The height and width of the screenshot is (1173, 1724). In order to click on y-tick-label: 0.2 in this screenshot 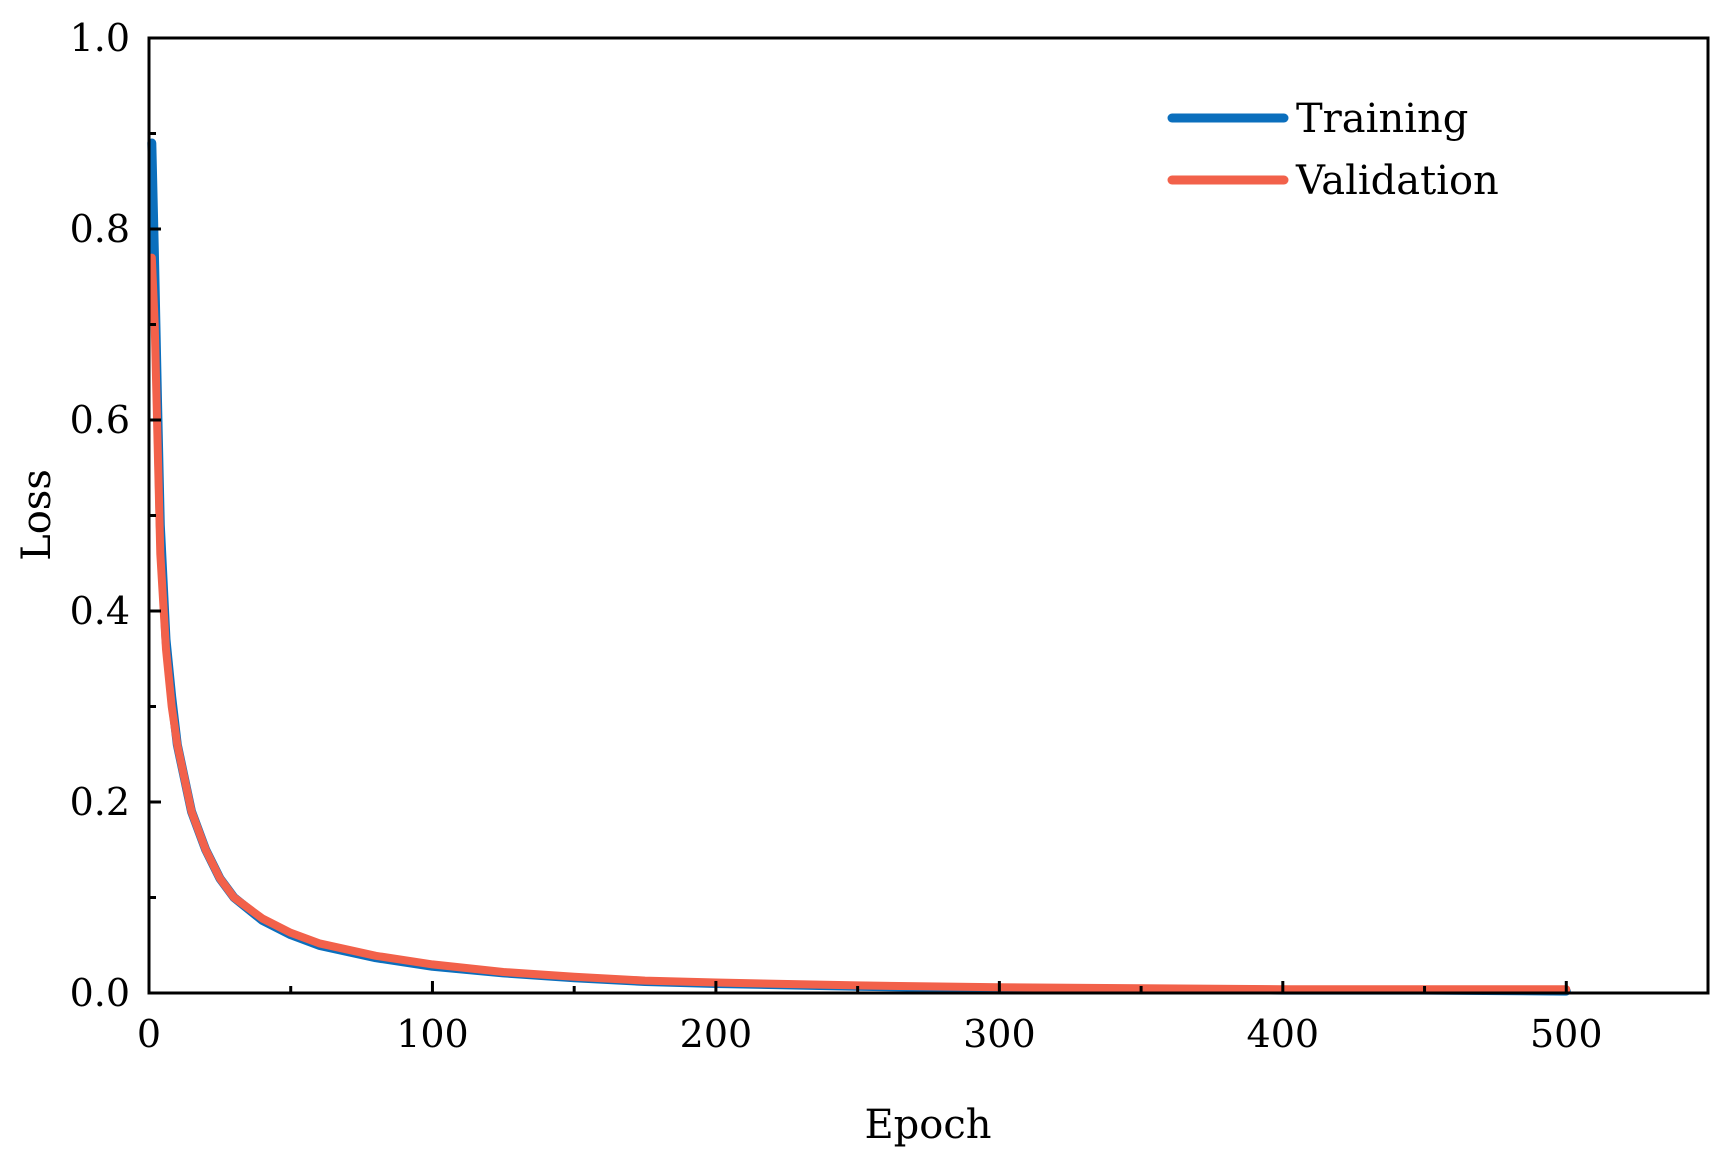, I will do `click(100, 802)`.